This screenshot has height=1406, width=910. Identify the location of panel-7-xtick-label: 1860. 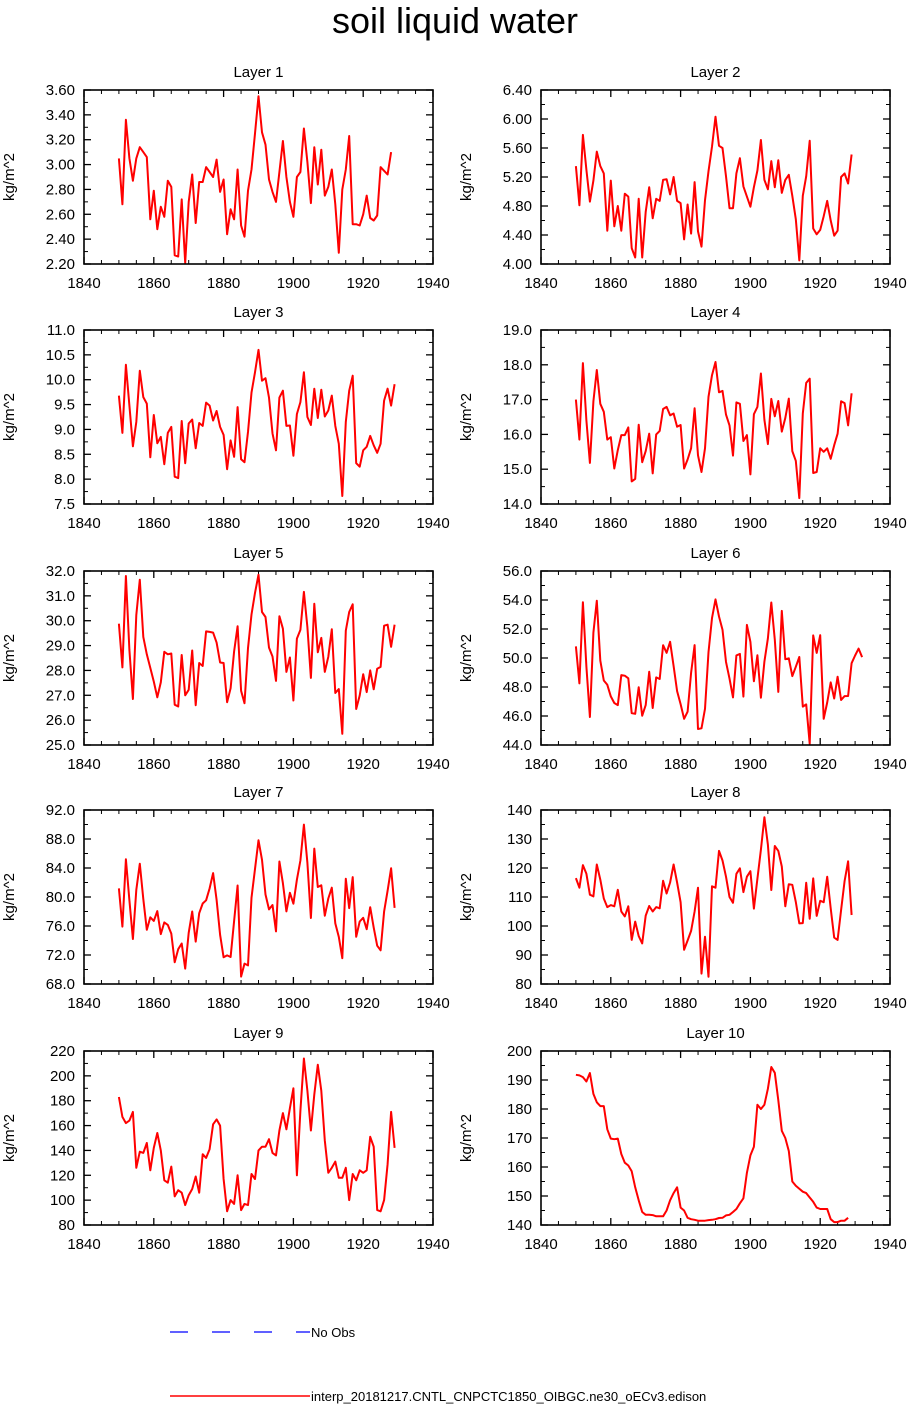
(153, 1003).